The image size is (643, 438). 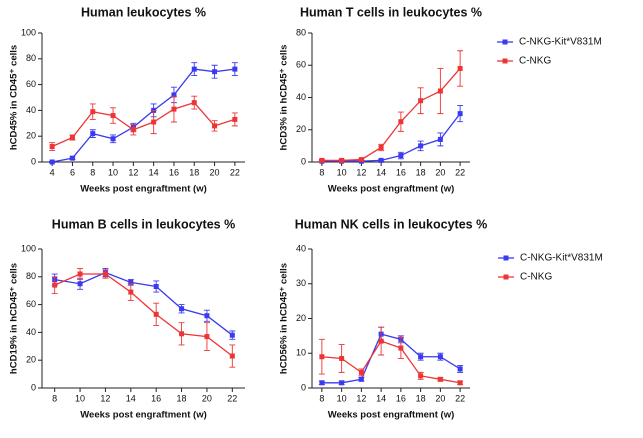 I want to click on chart-title: Human leukocytes %, so click(x=143, y=12).